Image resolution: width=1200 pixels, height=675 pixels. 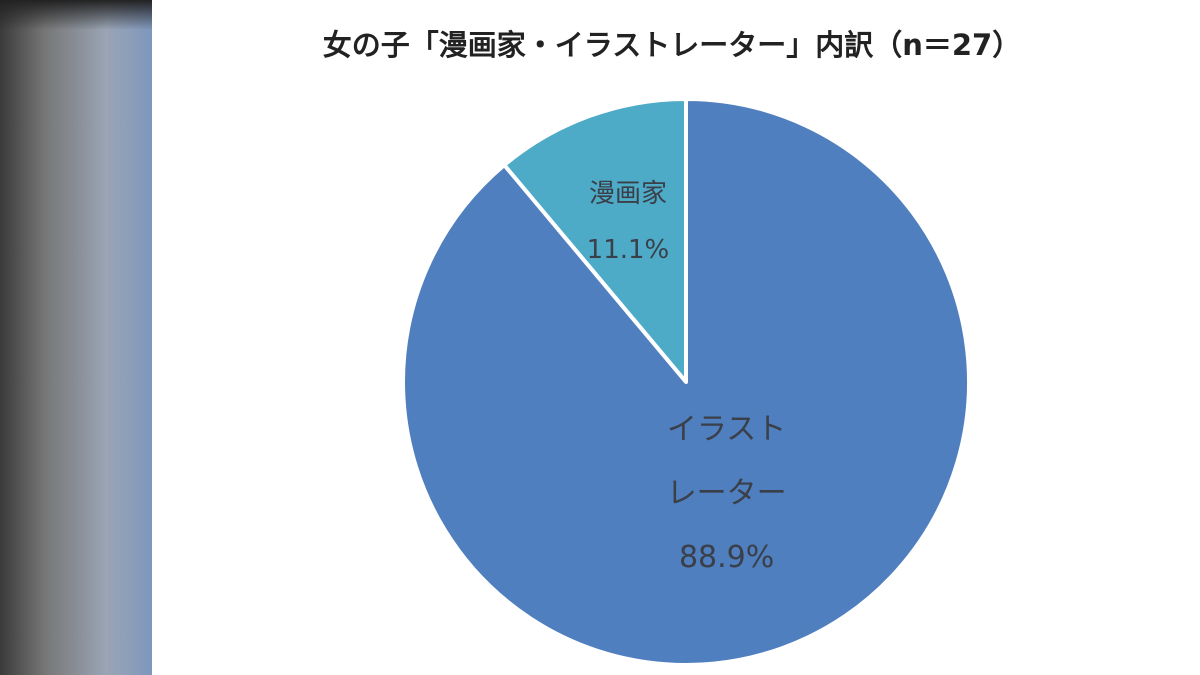 I want to click on blurred-background, so click(x=76, y=337).